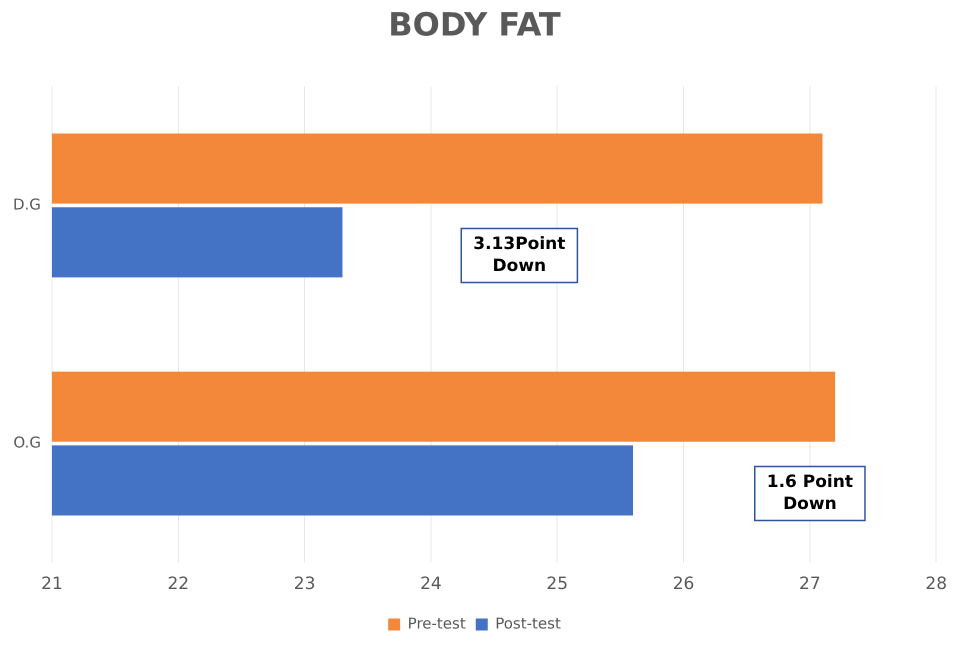  I want to click on x-tick-label: 23, so click(305, 584).